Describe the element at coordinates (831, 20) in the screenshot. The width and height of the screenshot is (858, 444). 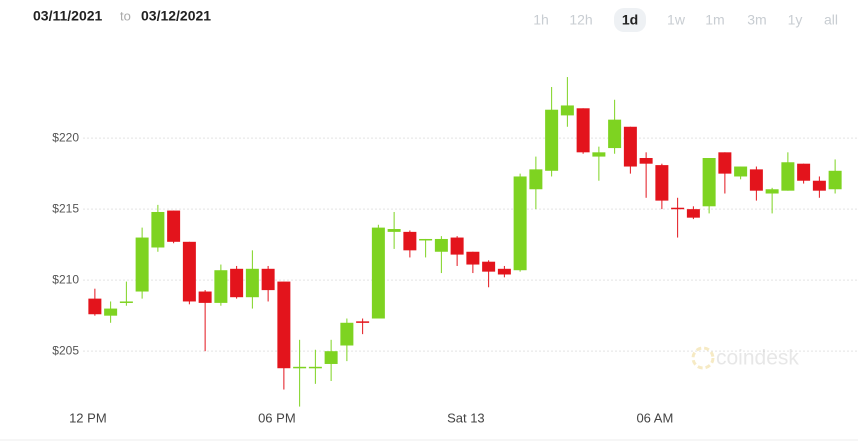
I see `range-button: all` at that location.